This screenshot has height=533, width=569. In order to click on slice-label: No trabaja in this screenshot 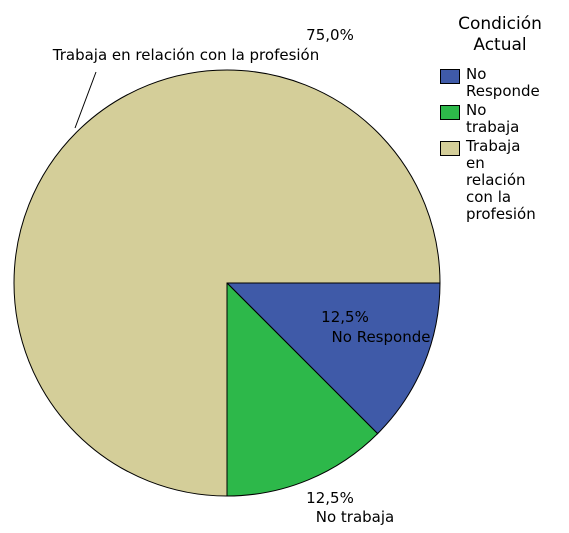, I will do `click(355, 517)`.